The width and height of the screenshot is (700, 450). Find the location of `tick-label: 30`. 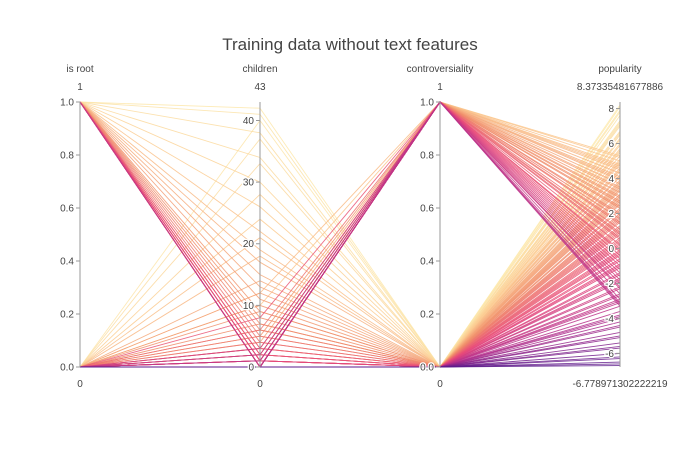

tick-label: 30 is located at coordinates (249, 183).